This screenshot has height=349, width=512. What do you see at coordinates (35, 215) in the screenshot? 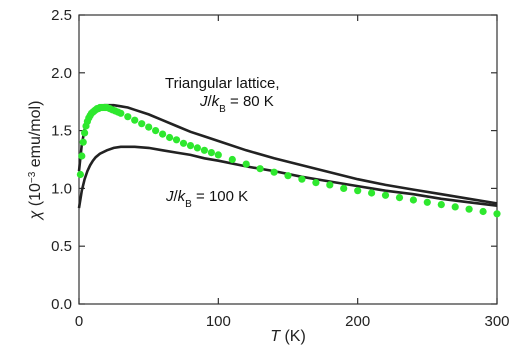
I see `y-axis-symbol: χ` at bounding box center [35, 215].